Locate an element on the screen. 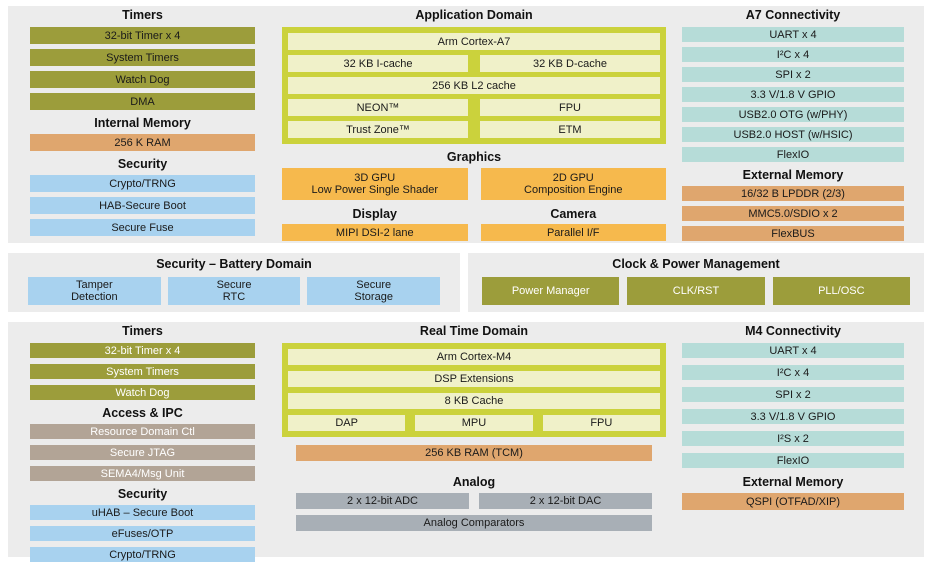  block-trust-zone: Trust Zone™ is located at coordinates (378, 129).